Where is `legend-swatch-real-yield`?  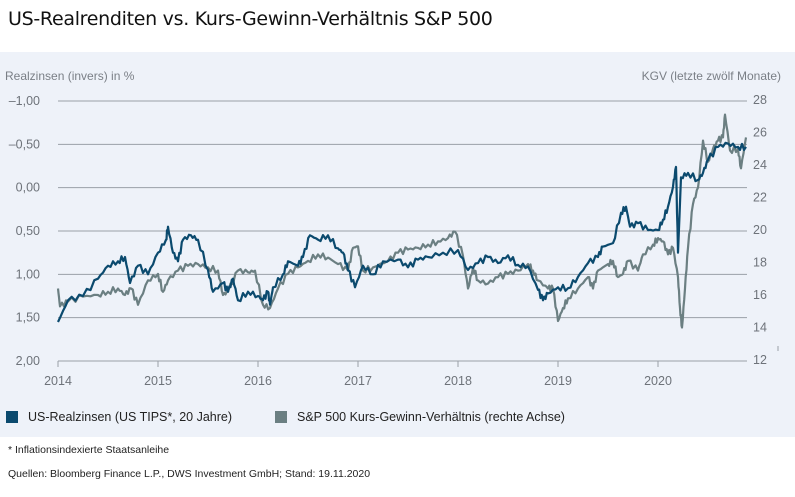
legend-swatch-real-yield is located at coordinates (12, 417).